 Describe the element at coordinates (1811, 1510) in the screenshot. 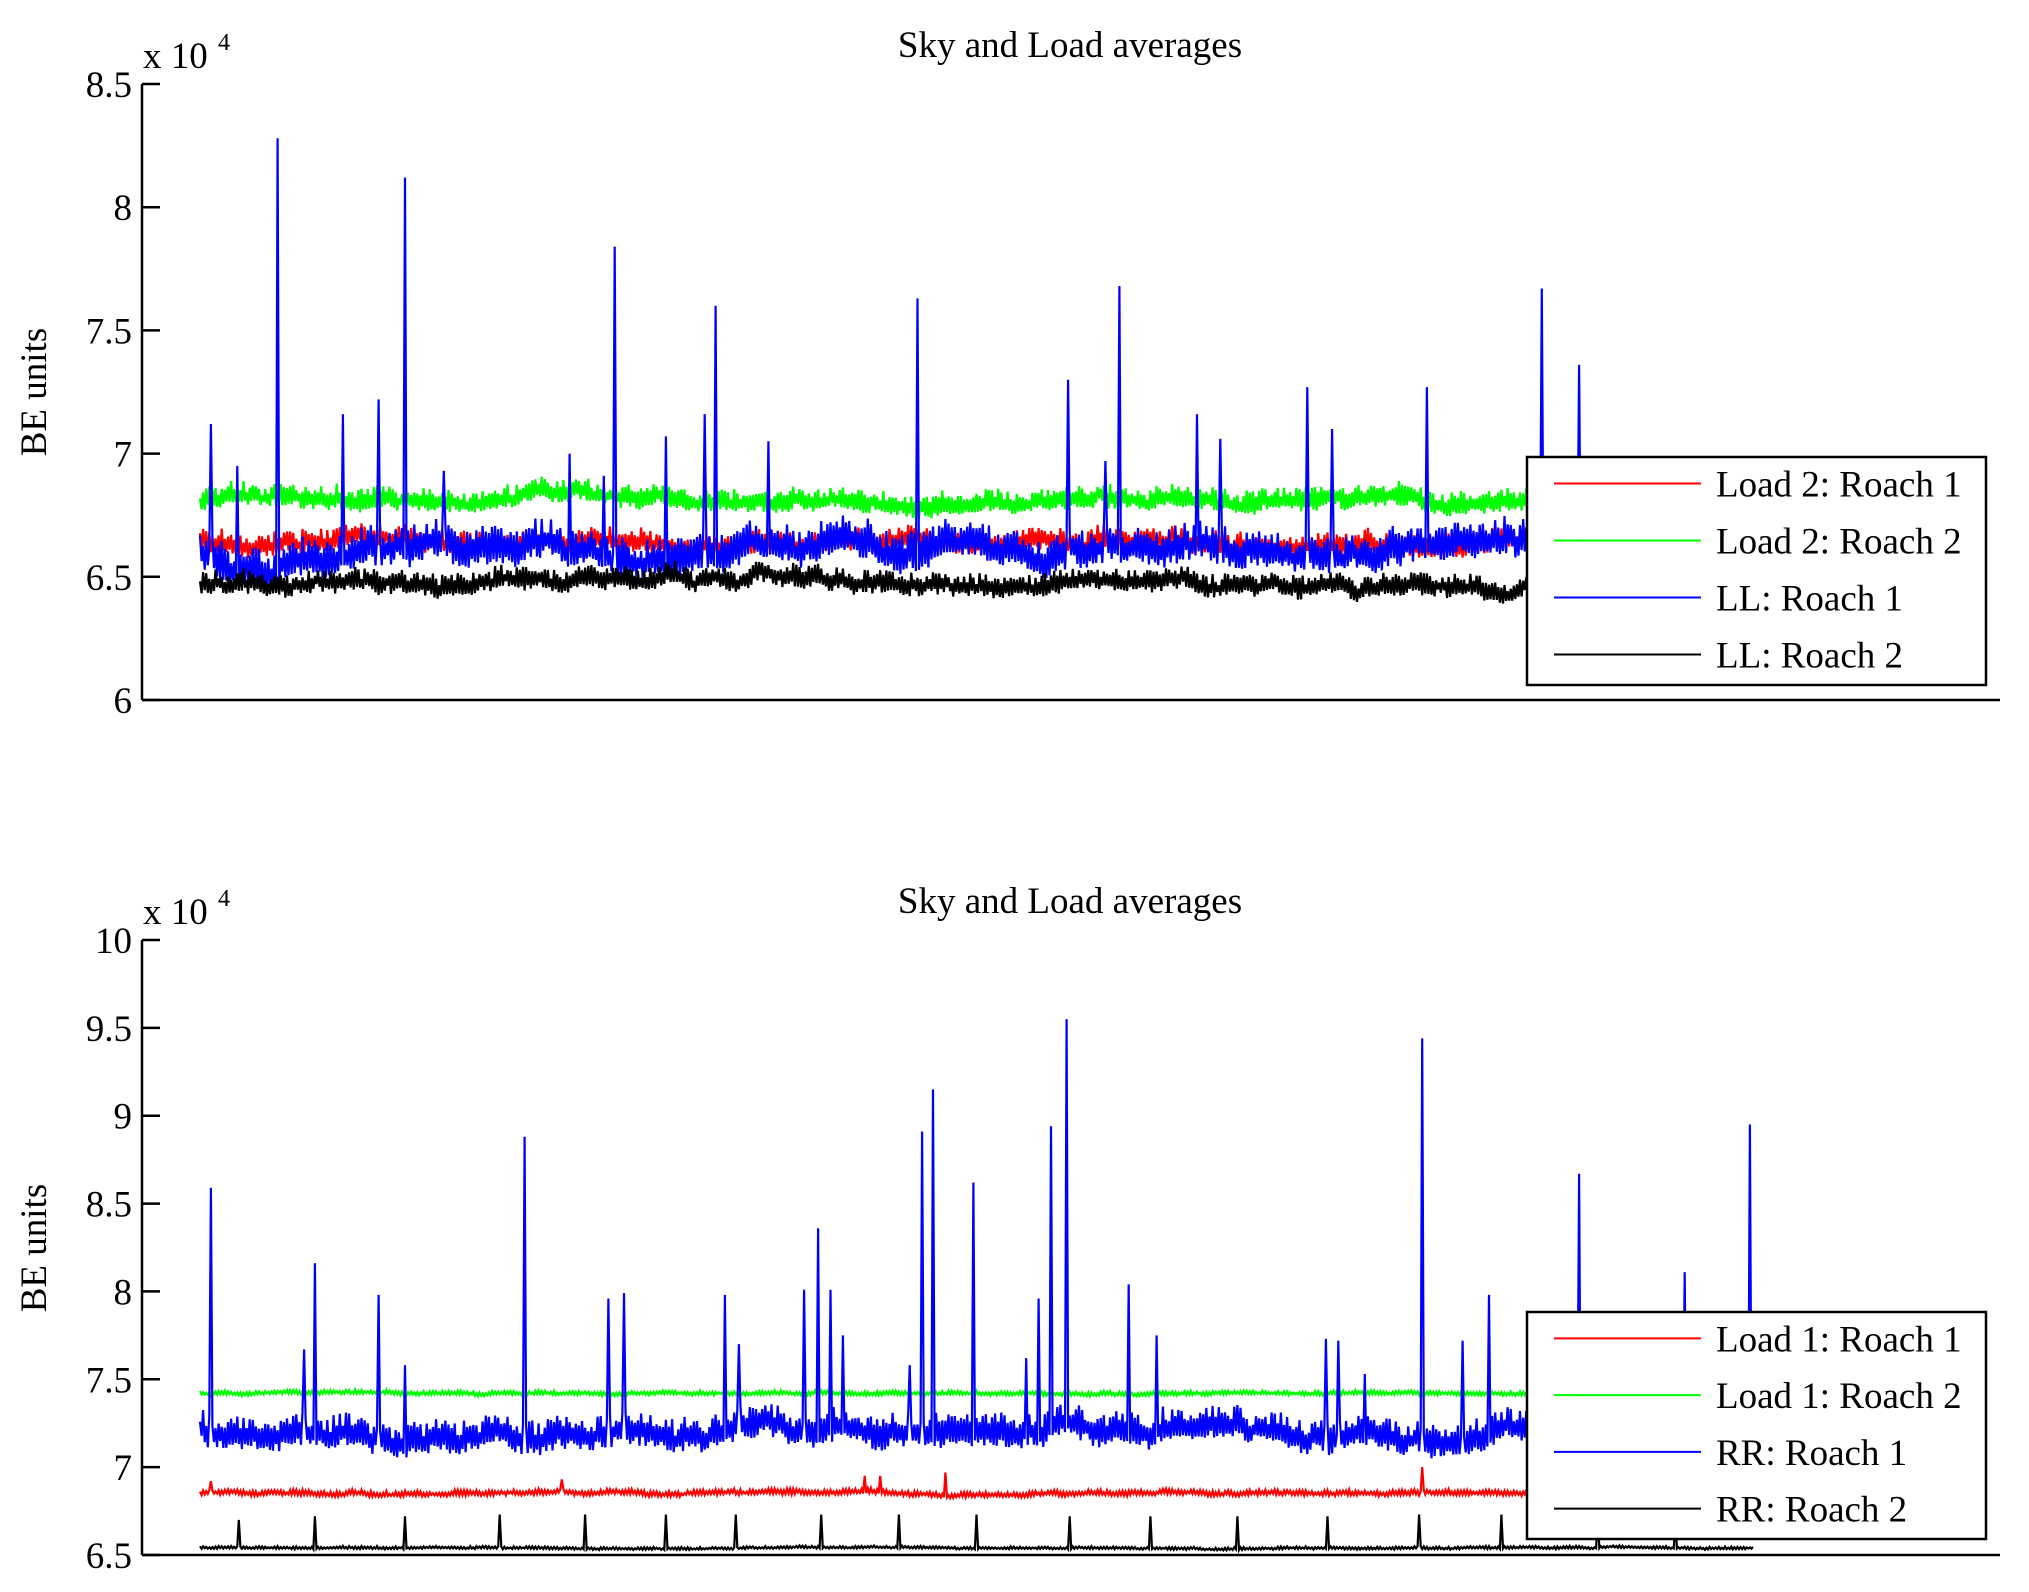

I see `legend-label: RR: Roach 2` at that location.